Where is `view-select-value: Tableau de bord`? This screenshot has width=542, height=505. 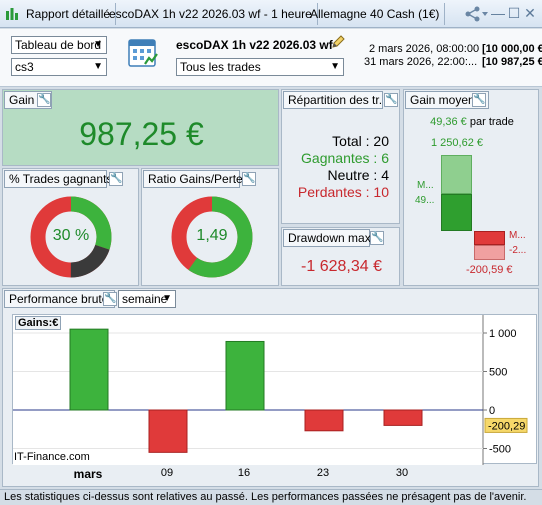 view-select-value: Tableau de bord is located at coordinates (58, 45).